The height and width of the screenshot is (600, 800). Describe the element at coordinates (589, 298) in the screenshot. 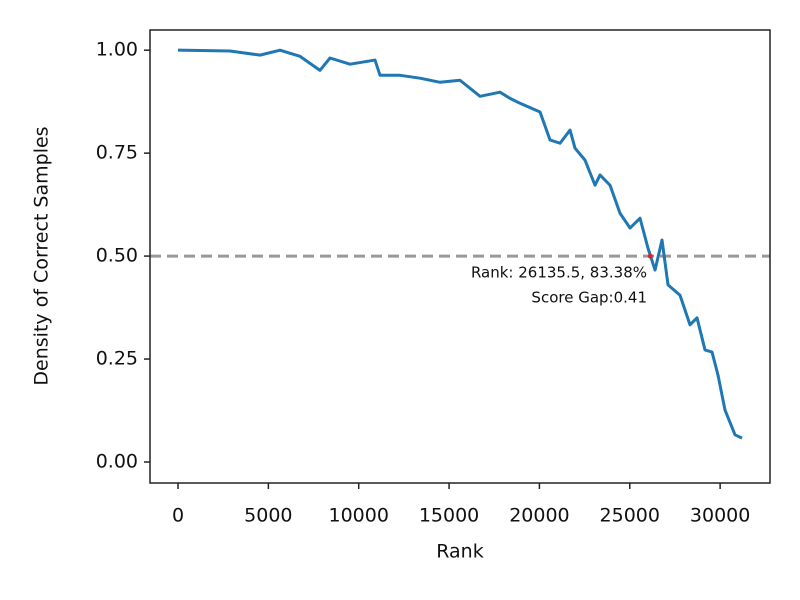

I see `annotation: Score Gap:0.41` at that location.